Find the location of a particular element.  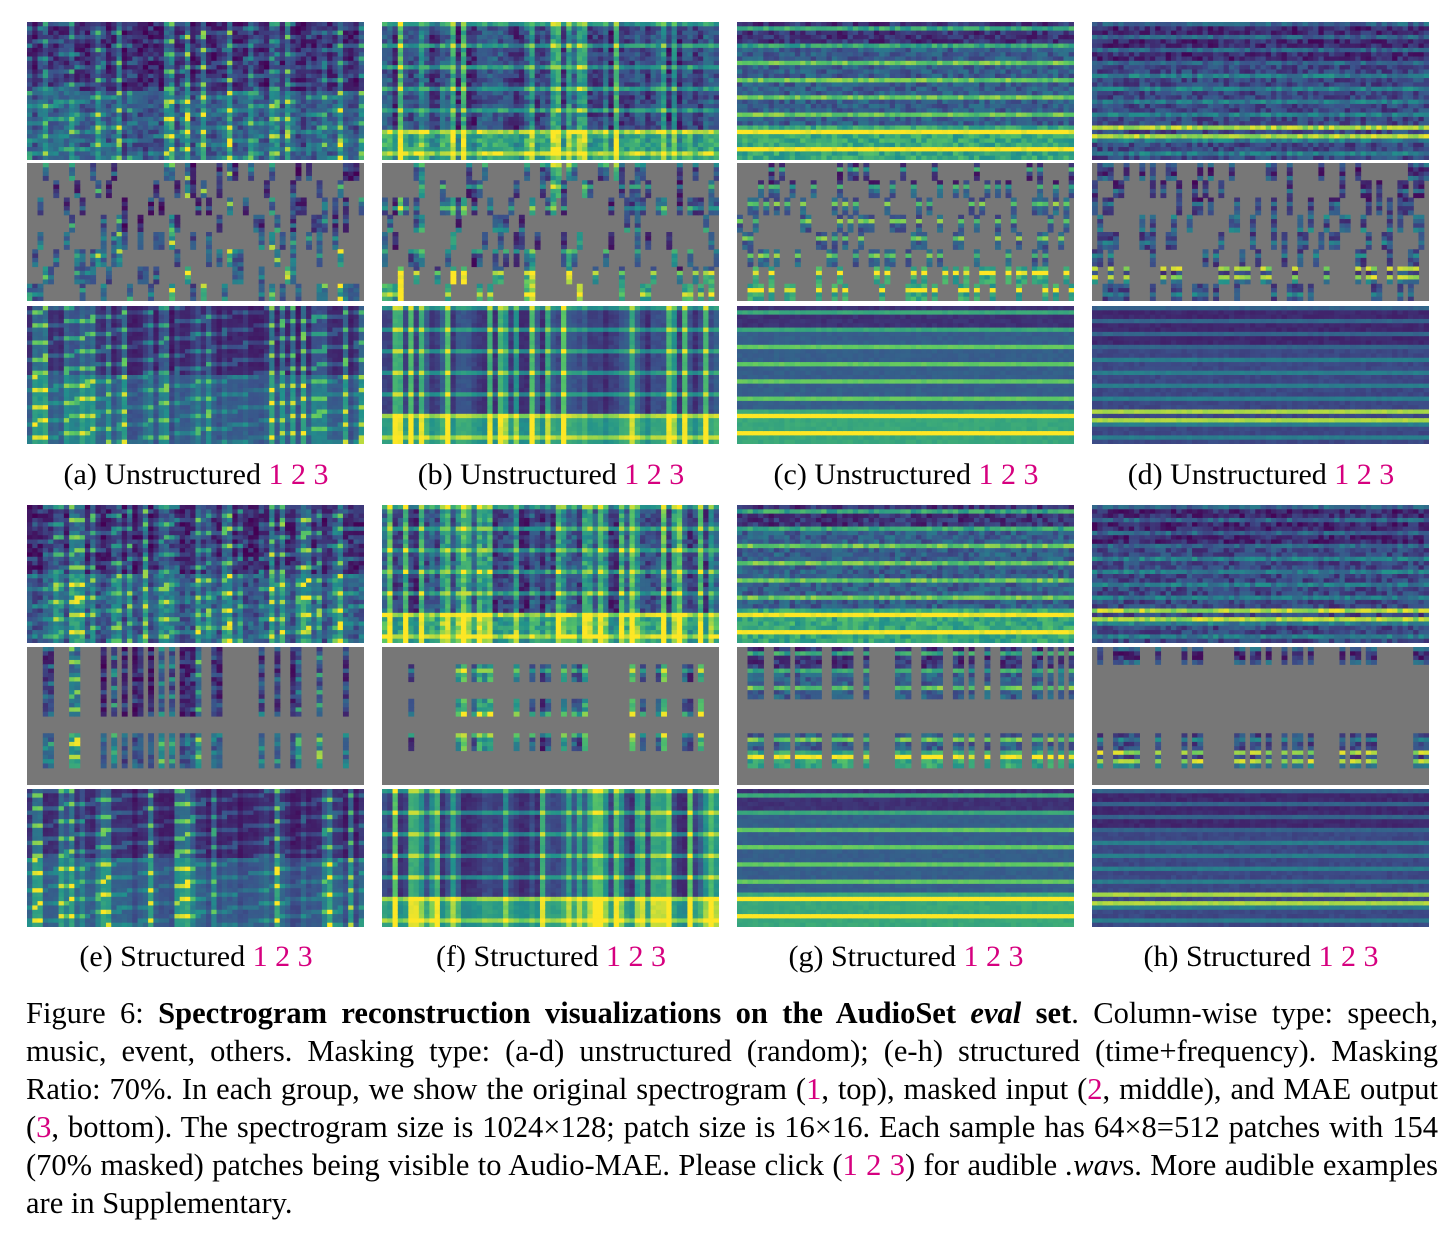

caption-text-2: , top), masked input ( is located at coordinates (954, 1089).